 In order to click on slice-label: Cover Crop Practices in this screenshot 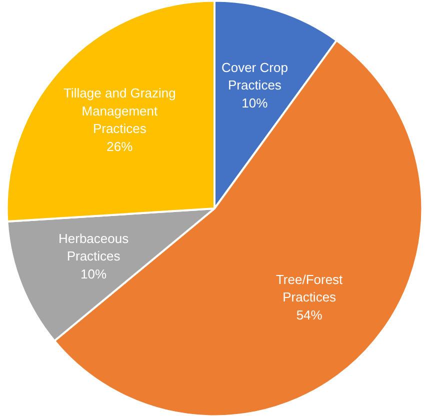, I will do `click(254, 76)`.